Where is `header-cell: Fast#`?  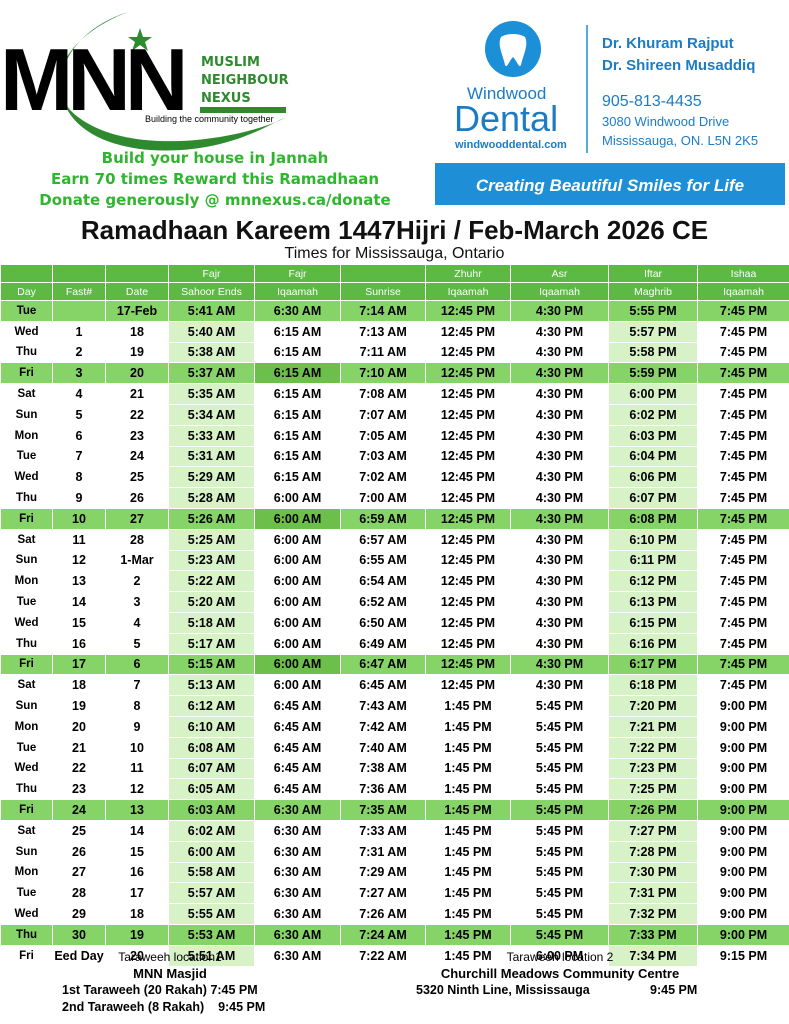
header-cell: Fast# is located at coordinates (79, 291).